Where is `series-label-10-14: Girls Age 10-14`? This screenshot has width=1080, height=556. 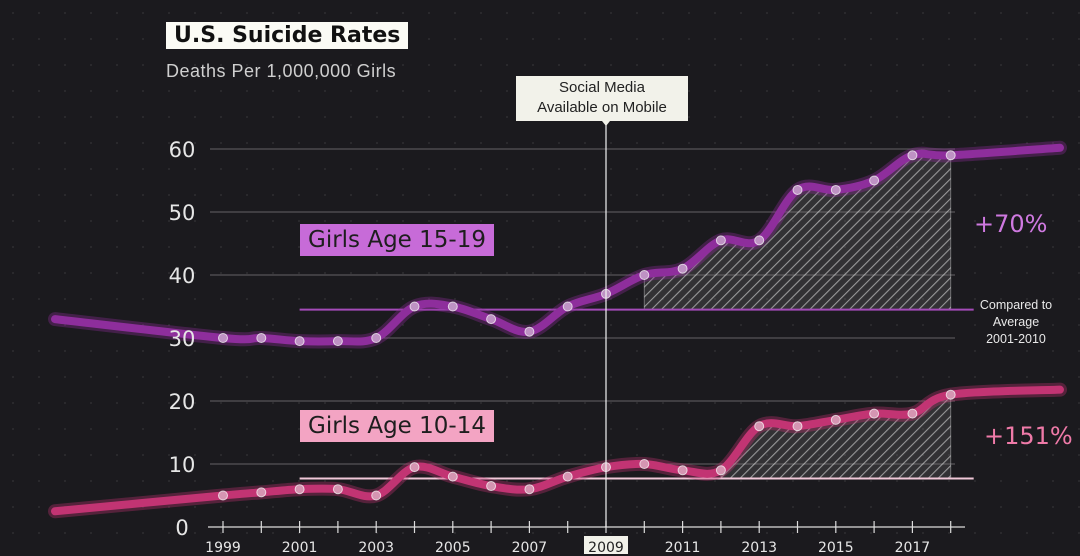 series-label-10-14: Girls Age 10-14 is located at coordinates (397, 426).